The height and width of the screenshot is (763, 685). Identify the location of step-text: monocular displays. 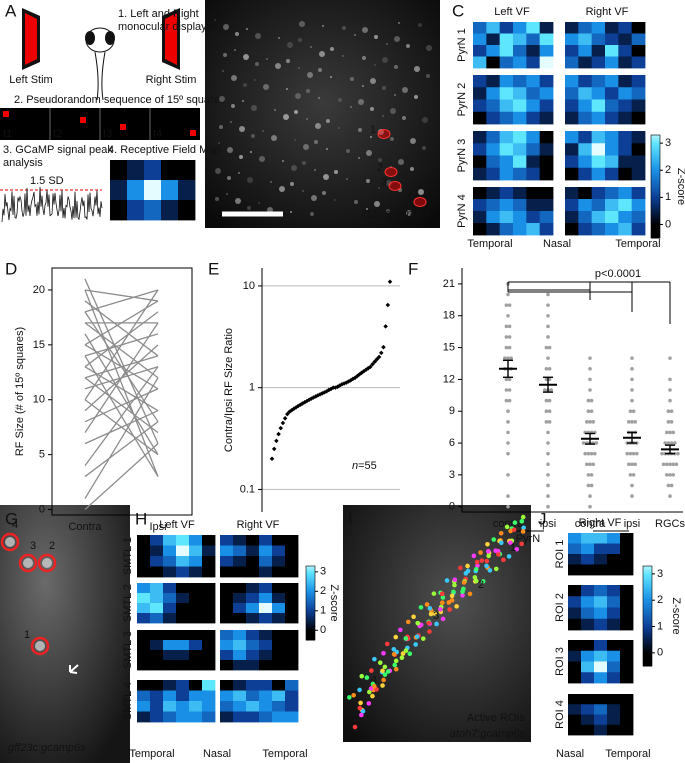
(165, 27).